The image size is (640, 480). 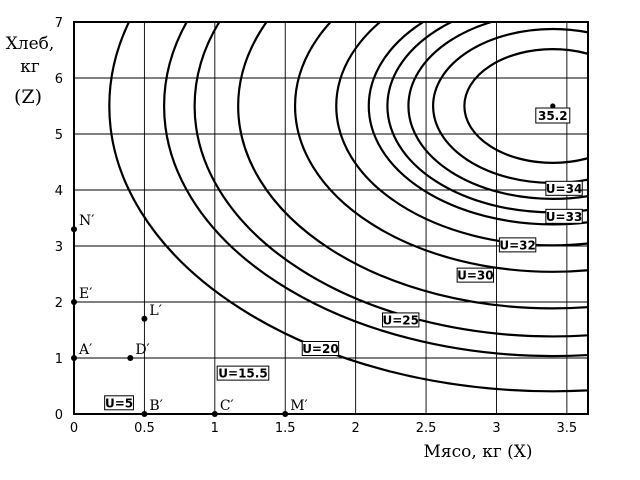 I want to click on maximum-label: 35.2, so click(x=553, y=116).